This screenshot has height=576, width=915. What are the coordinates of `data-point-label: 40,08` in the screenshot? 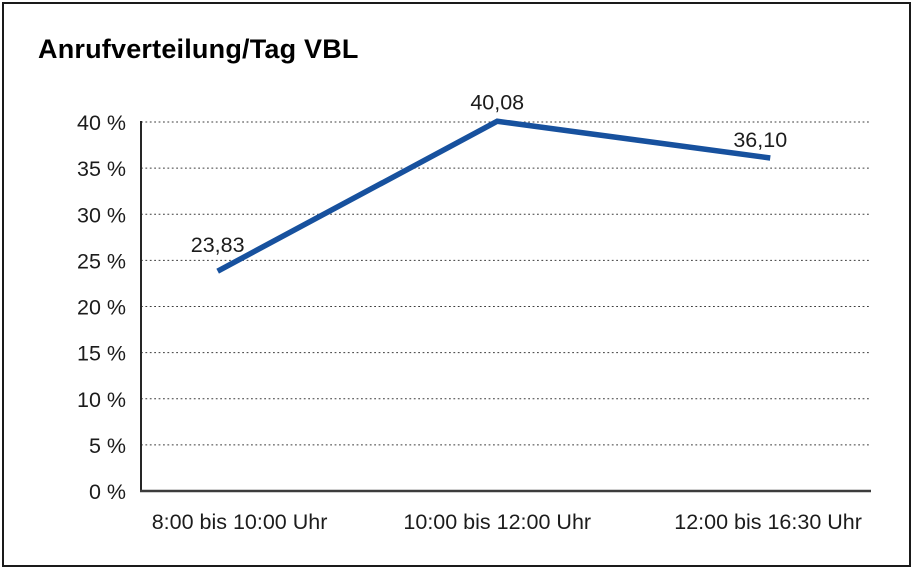 It's located at (497, 102).